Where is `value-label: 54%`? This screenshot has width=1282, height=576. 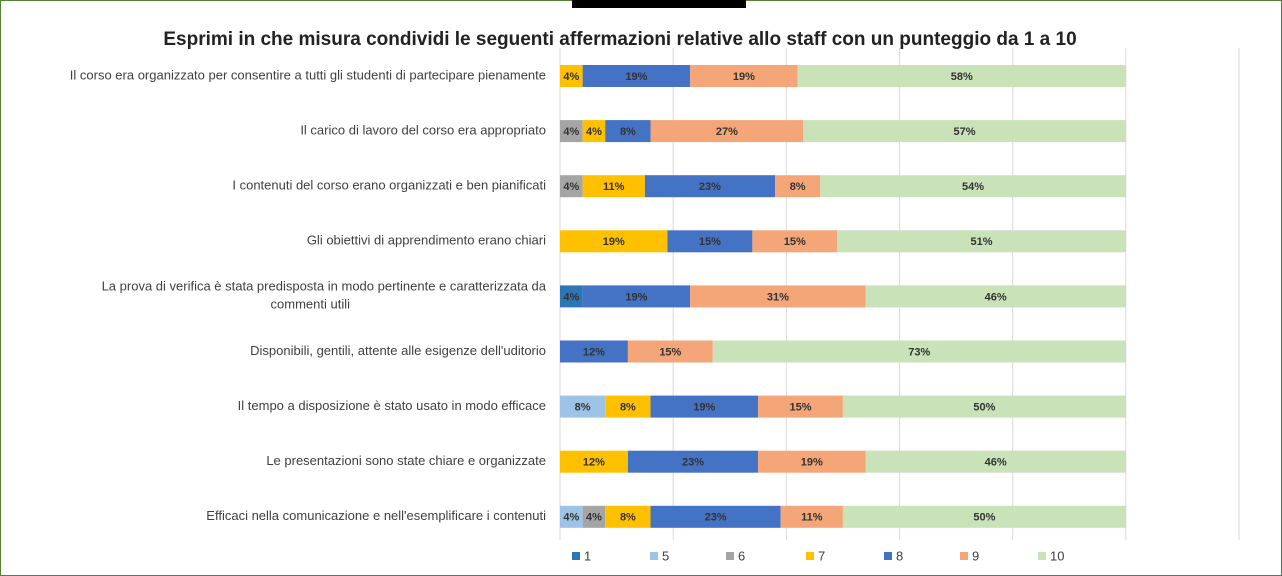
value-label: 54% is located at coordinates (973, 187).